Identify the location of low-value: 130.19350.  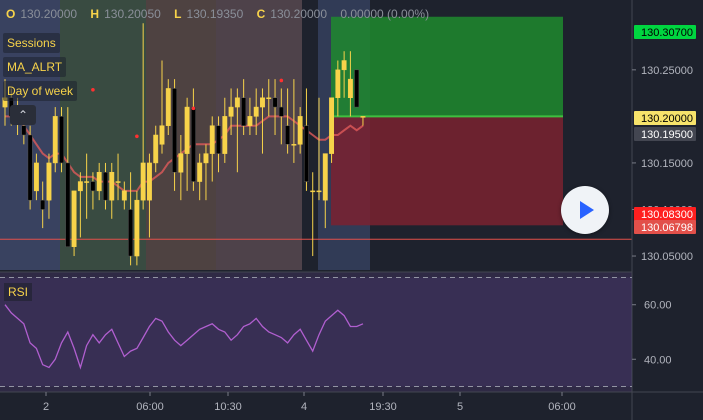
(215, 14).